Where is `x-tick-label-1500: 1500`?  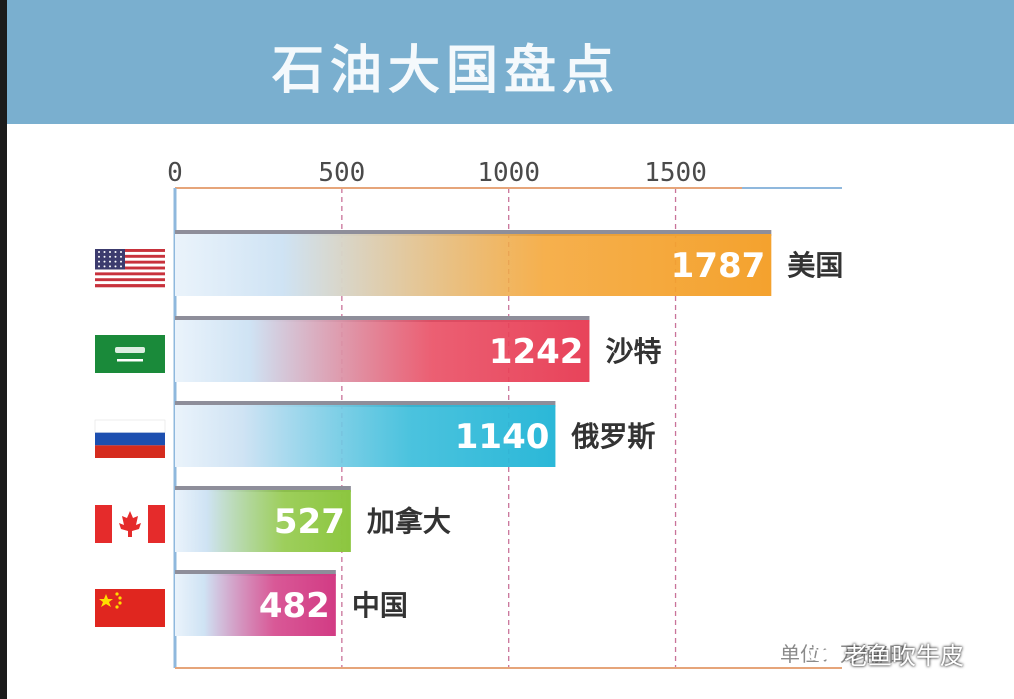 x-tick-label-1500: 1500 is located at coordinates (675, 173).